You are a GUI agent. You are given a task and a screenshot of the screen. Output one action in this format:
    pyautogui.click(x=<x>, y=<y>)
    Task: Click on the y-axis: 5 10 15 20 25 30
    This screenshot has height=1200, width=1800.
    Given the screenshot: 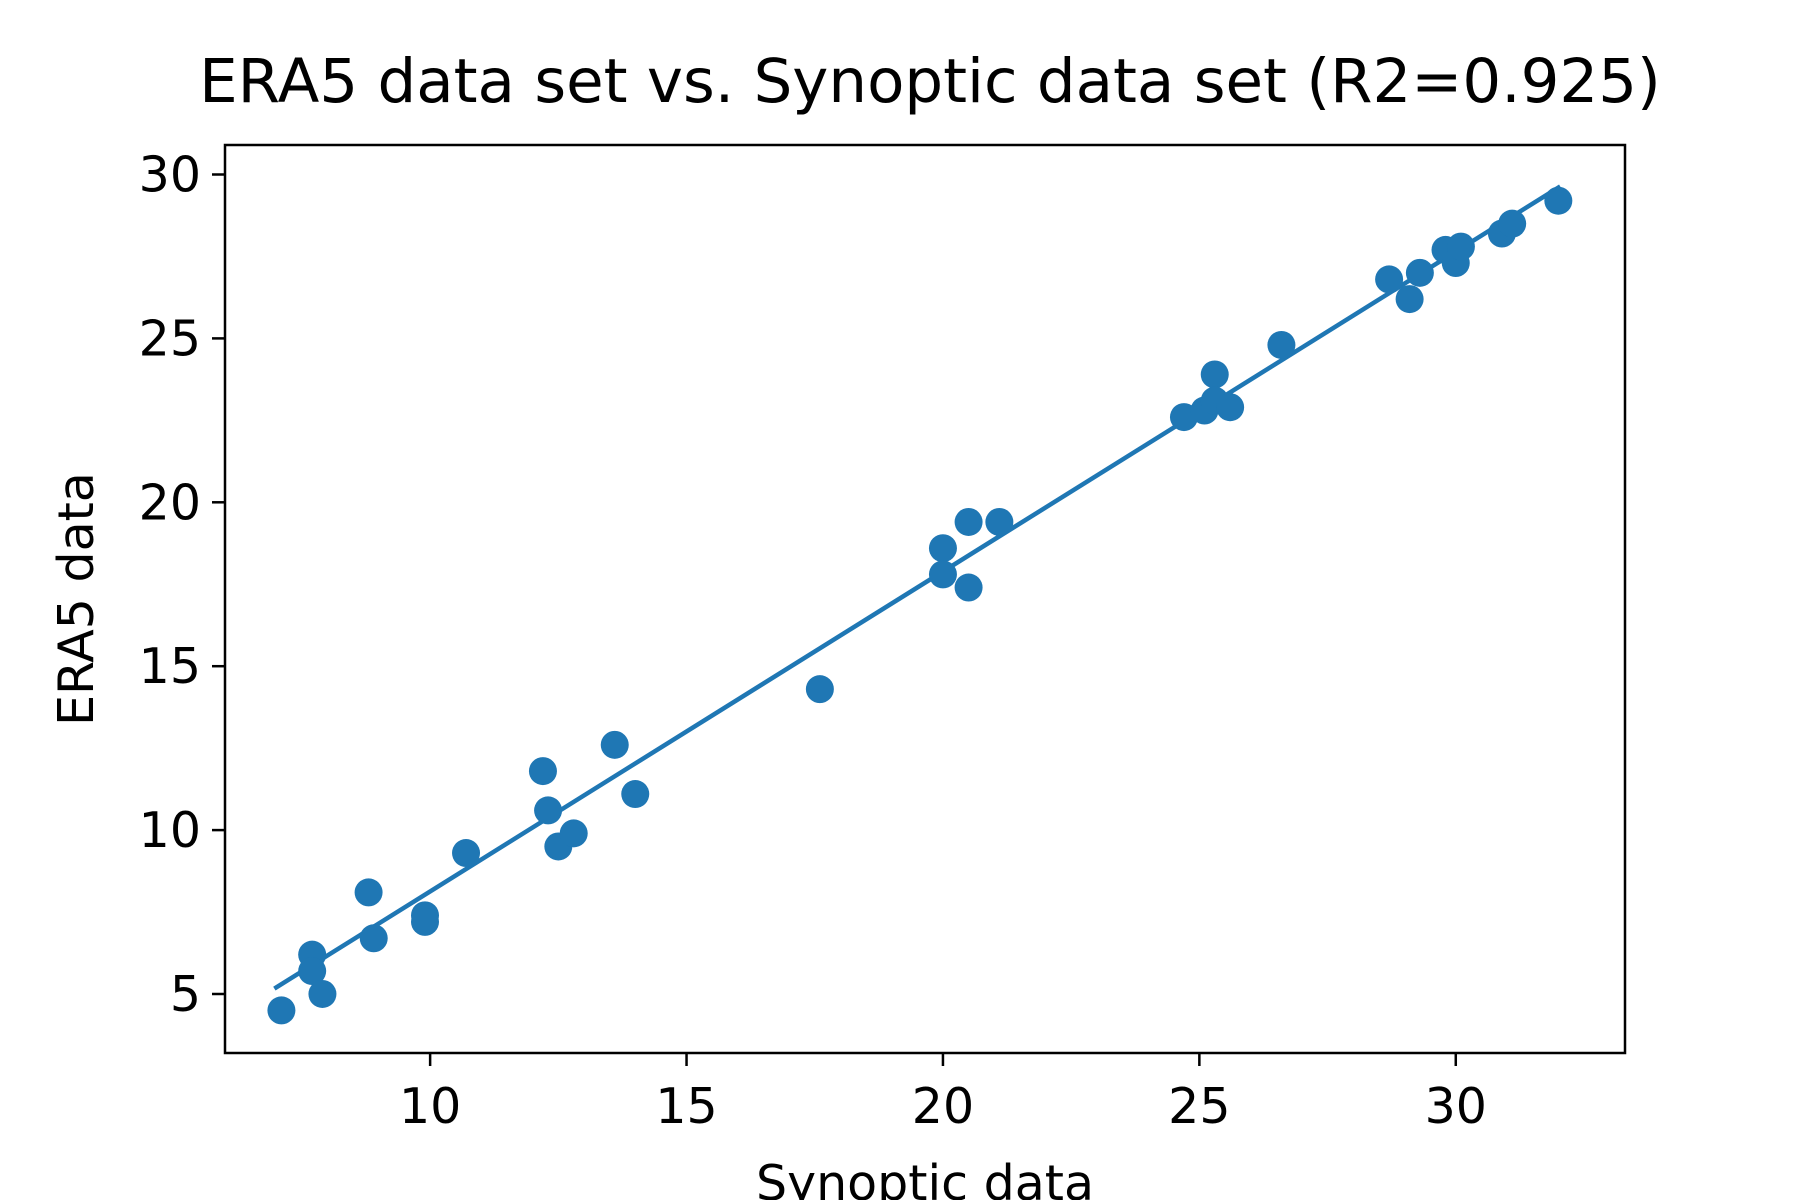 What is the action you would take?
    pyautogui.click(x=182, y=585)
    